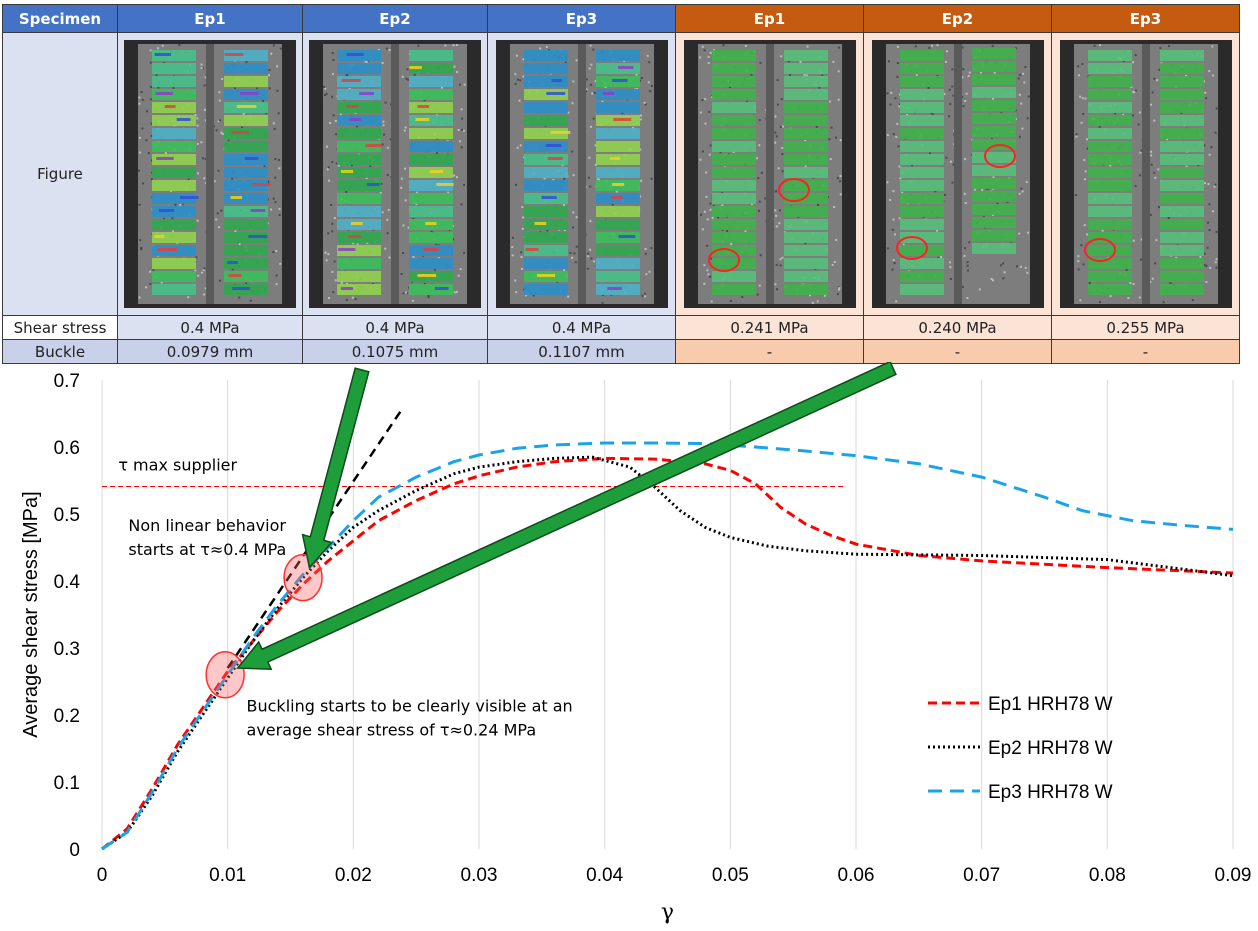 The height and width of the screenshot is (931, 1258). I want to click on specimen-header: Specimen, so click(60, 18).